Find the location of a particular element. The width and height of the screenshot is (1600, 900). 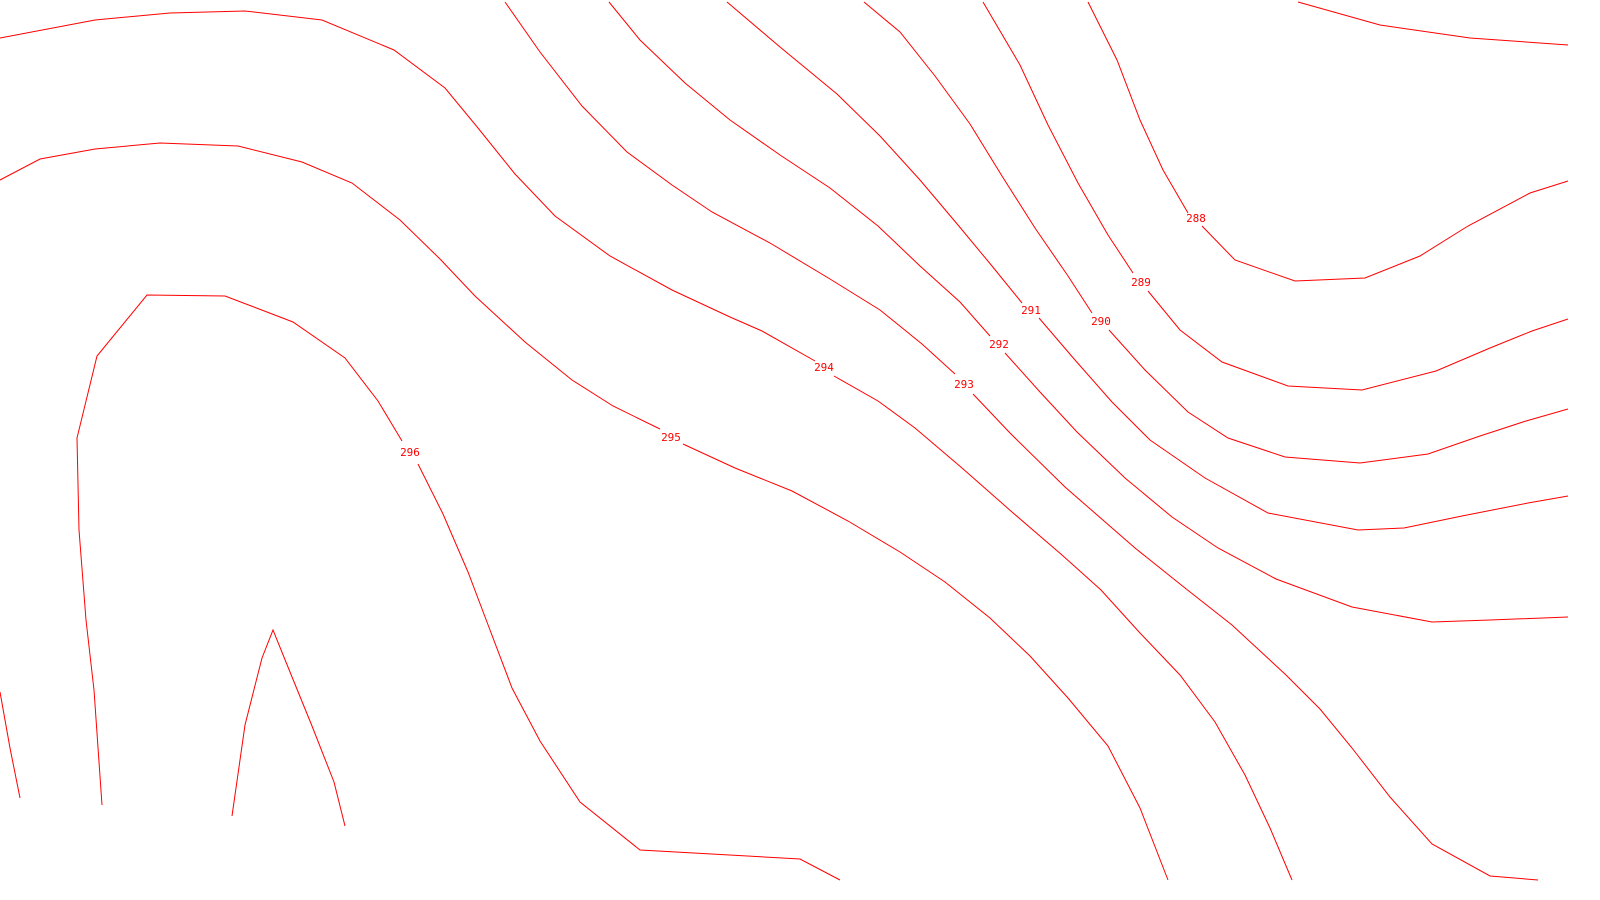

contour-label-292: 292 is located at coordinates (999, 344).